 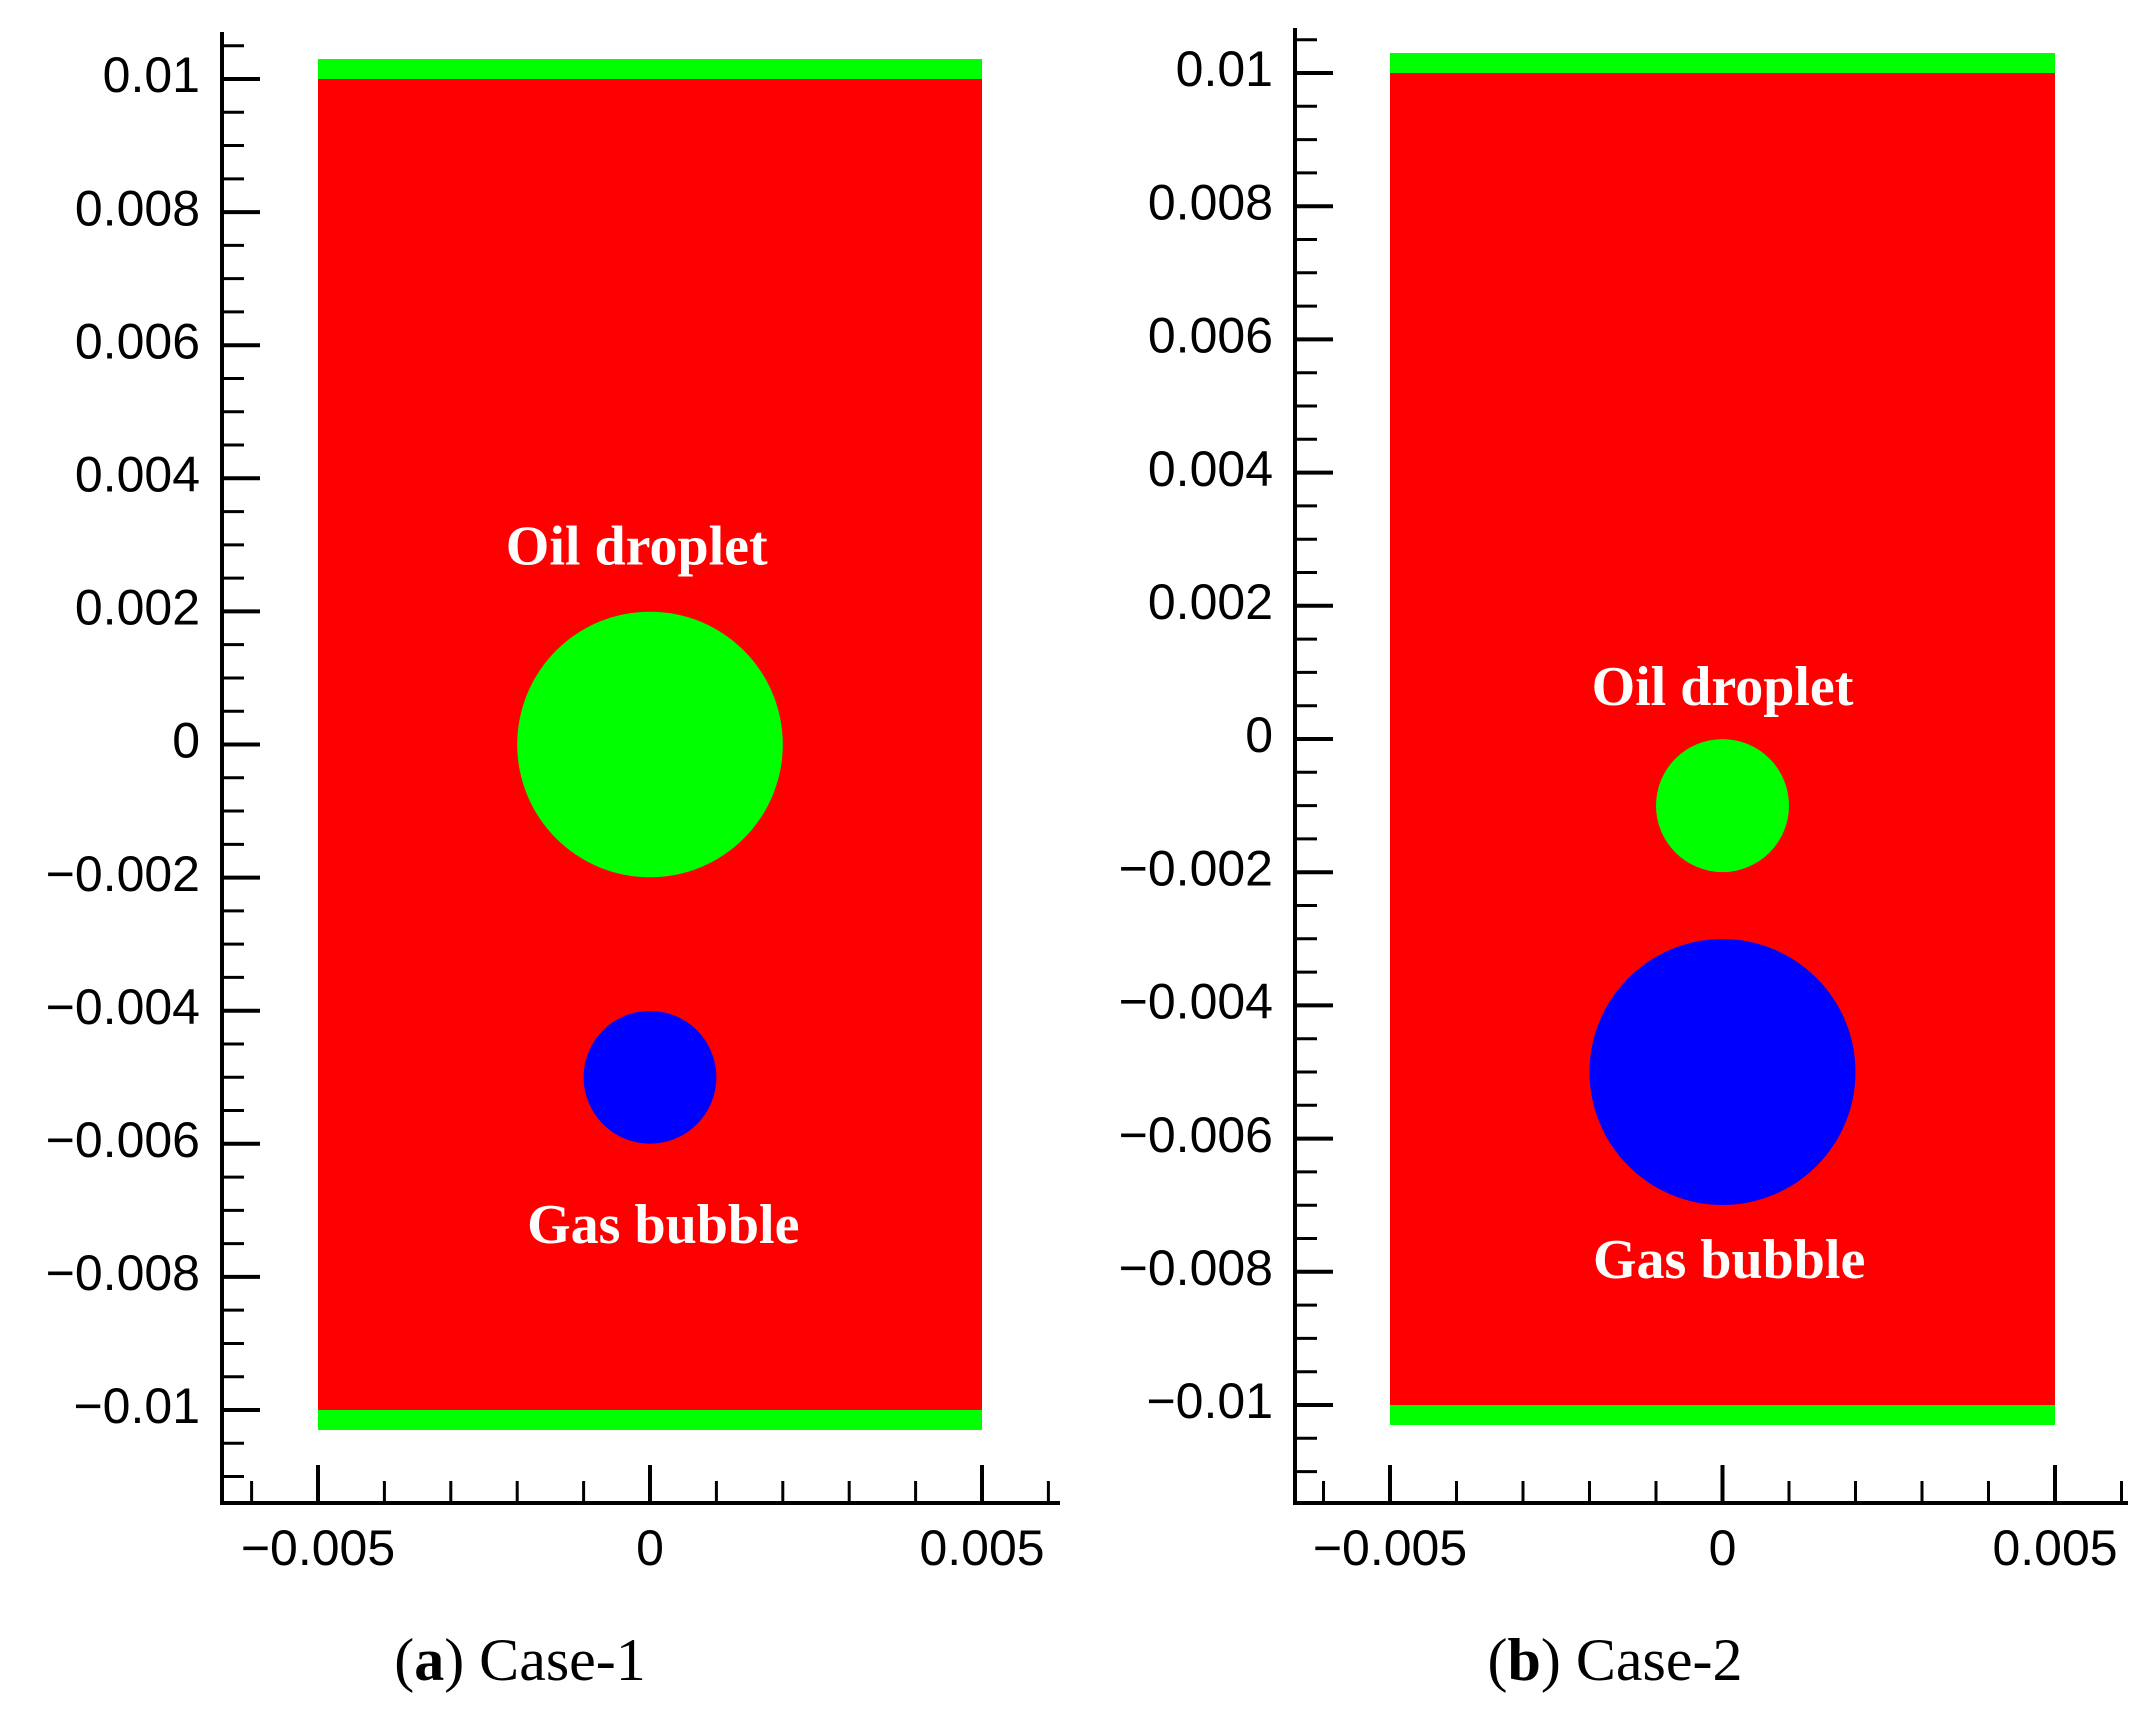 I want to click on caption-text: Case-1, so click(x=562, y=1660).